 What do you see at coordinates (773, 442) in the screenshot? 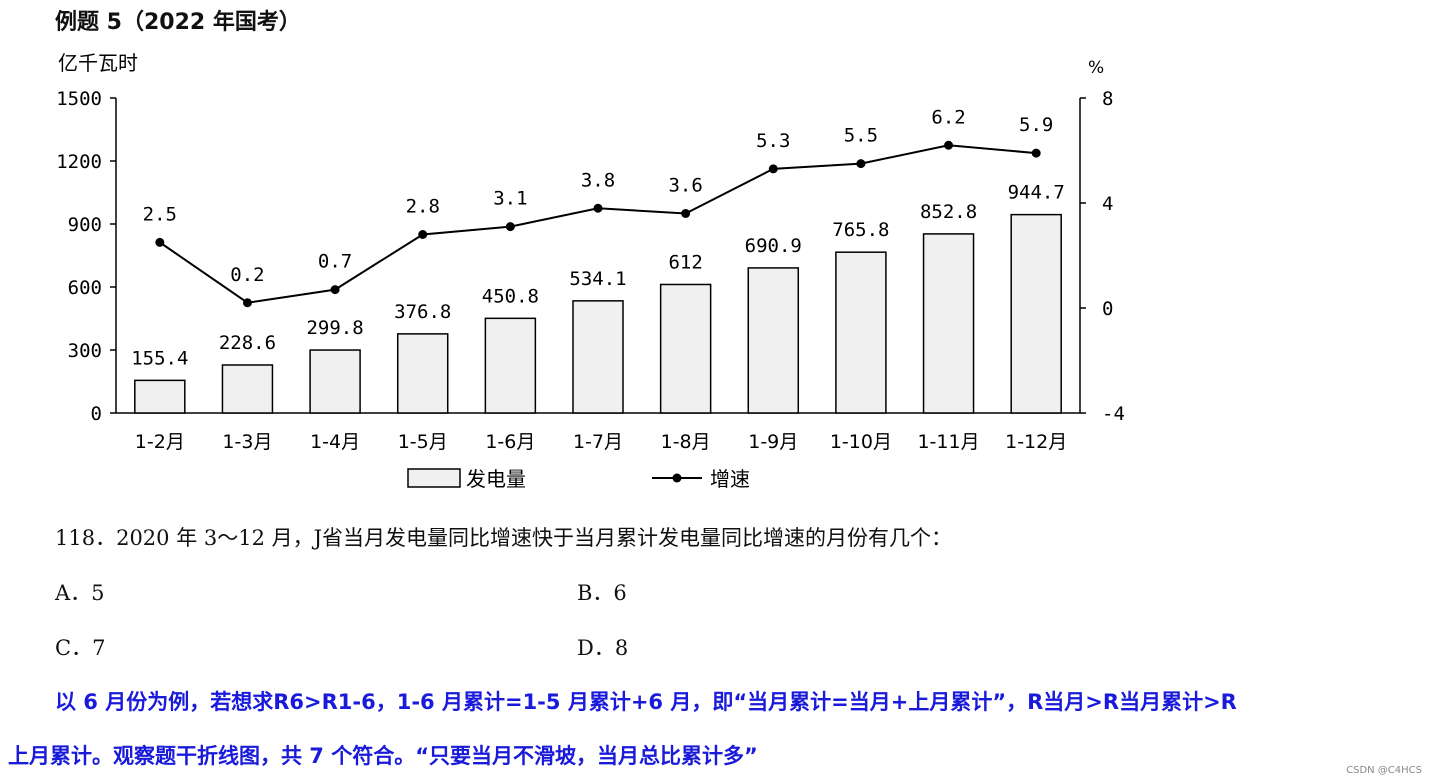
I see `x-tick-label: 1-9月` at bounding box center [773, 442].